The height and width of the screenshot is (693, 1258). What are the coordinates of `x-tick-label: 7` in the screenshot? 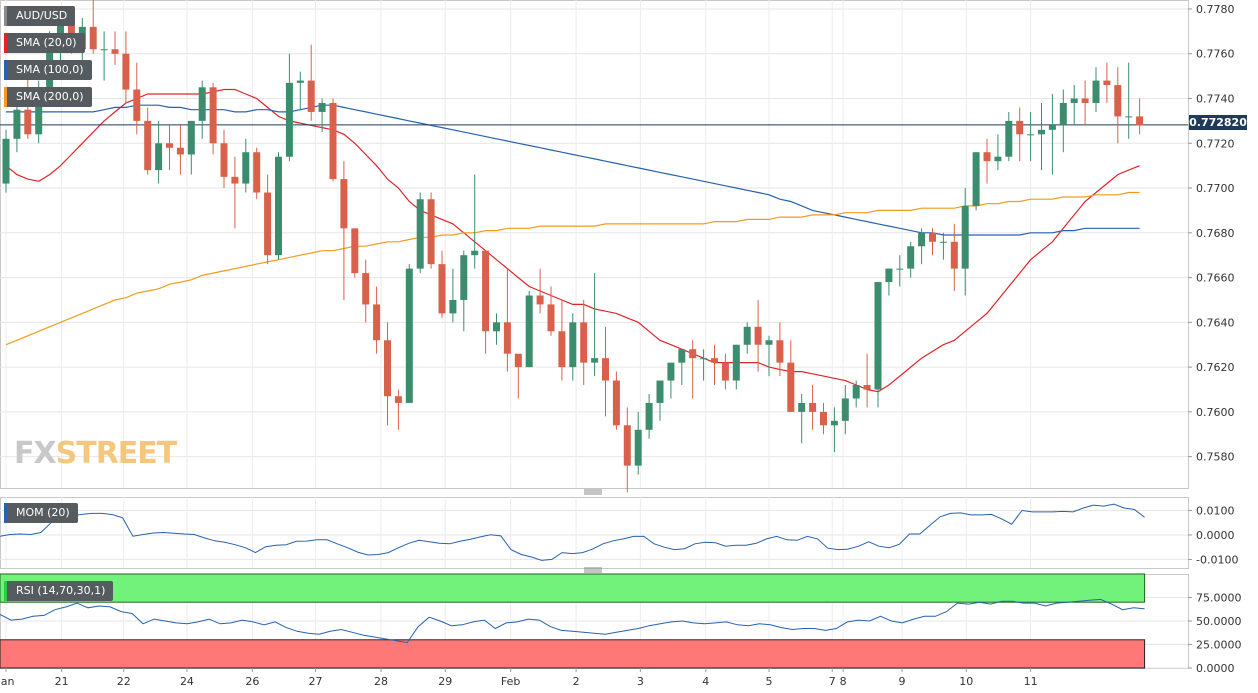 It's located at (832, 681).